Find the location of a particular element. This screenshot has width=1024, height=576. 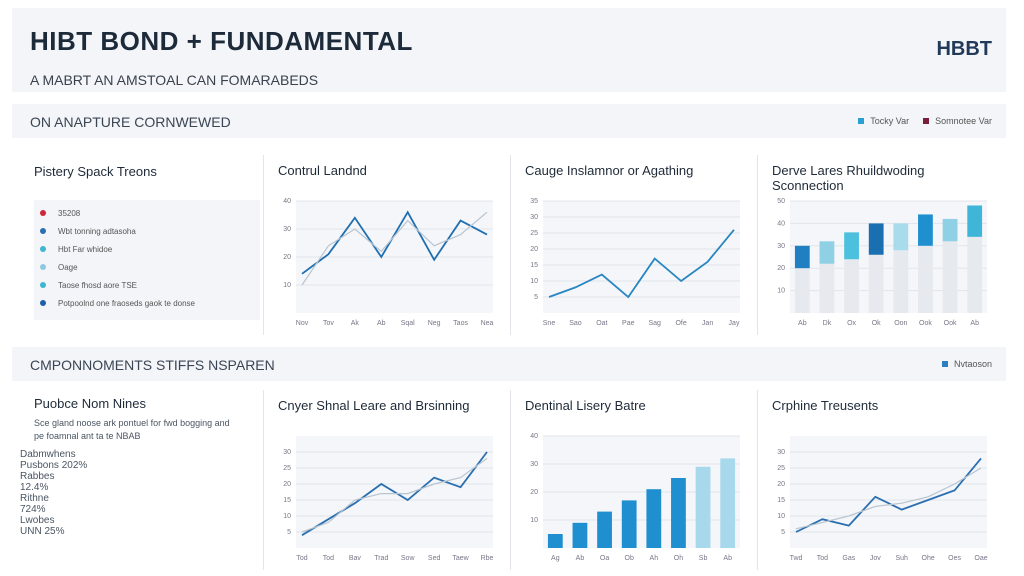

x-tick-label: Taos is located at coordinates (460, 323).